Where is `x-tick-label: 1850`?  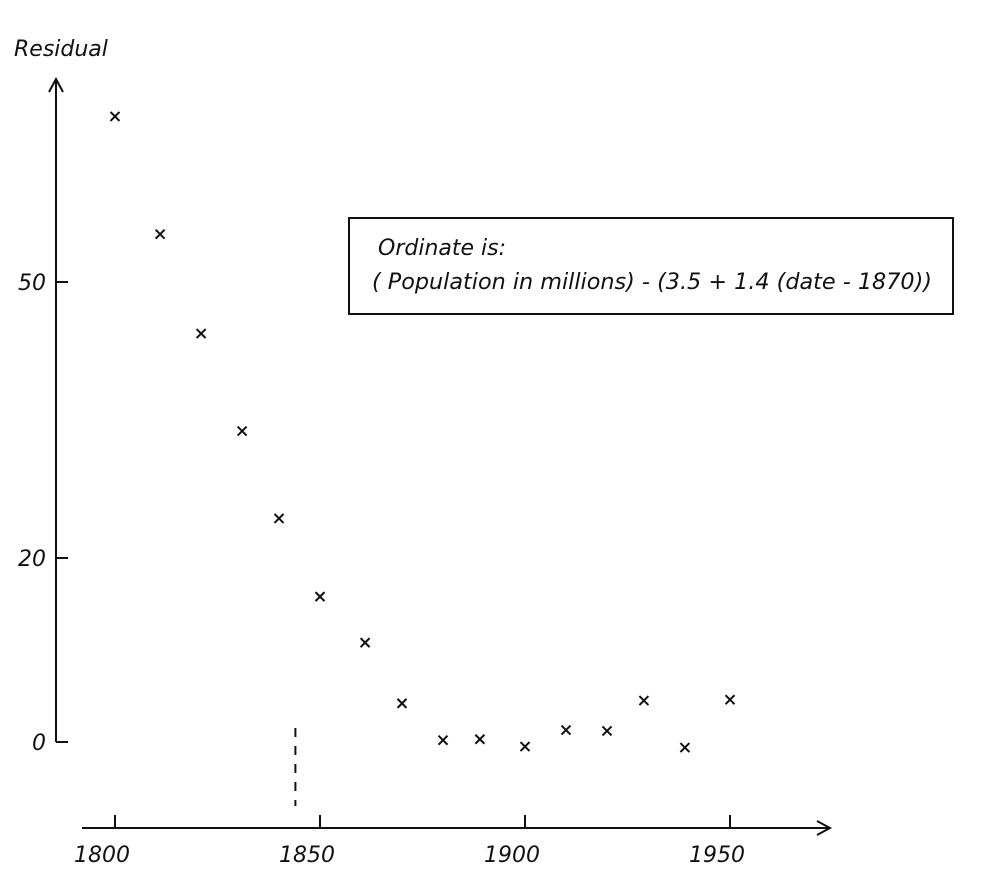 x-tick-label: 1850 is located at coordinates (307, 855).